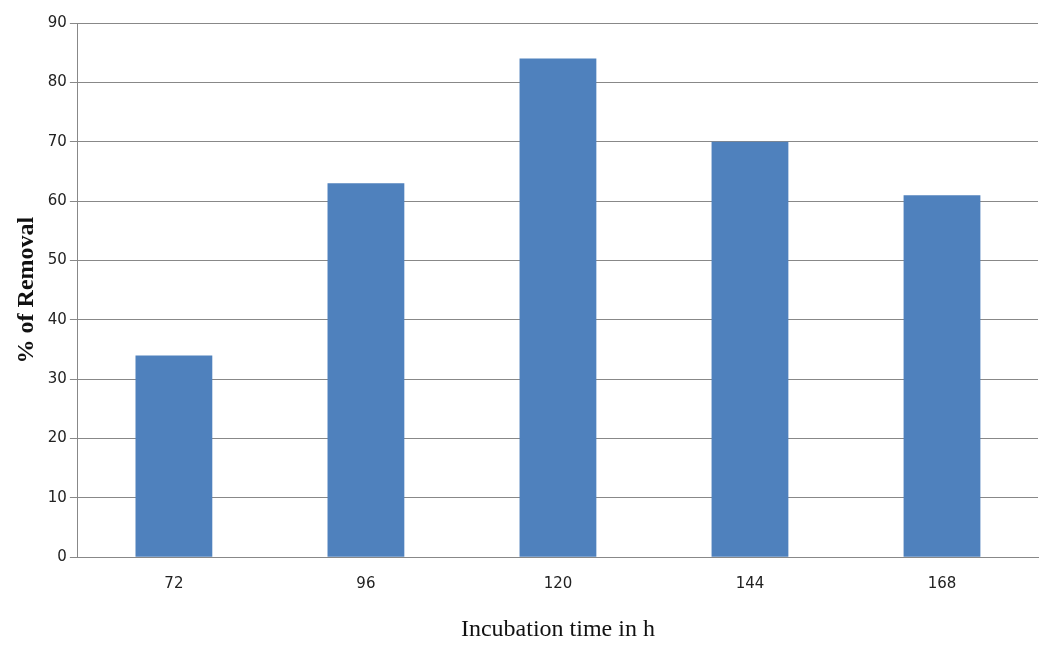 The height and width of the screenshot is (660, 1062). I want to click on y-tick-label: 40, so click(57, 318).